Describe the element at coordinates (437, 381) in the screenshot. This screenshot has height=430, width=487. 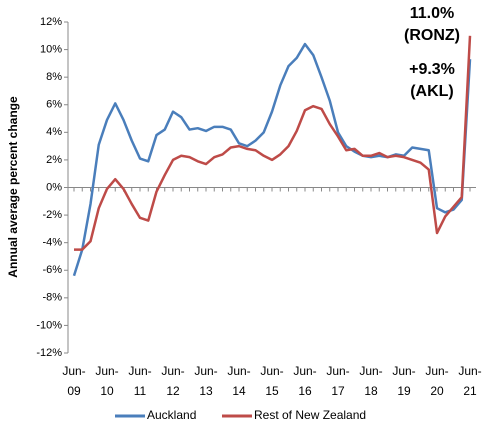
I see `x-tick-label: Jun- 20` at that location.